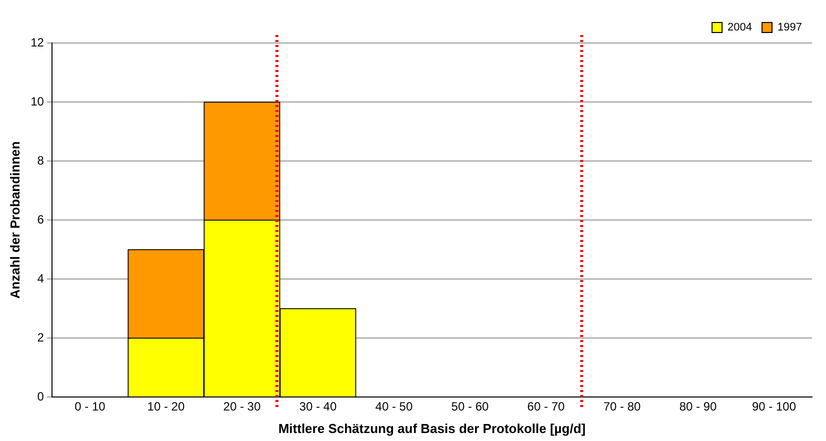 This screenshot has height=441, width=826. What do you see at coordinates (90, 407) in the screenshot?
I see `x-tick-label: 0 - 10` at bounding box center [90, 407].